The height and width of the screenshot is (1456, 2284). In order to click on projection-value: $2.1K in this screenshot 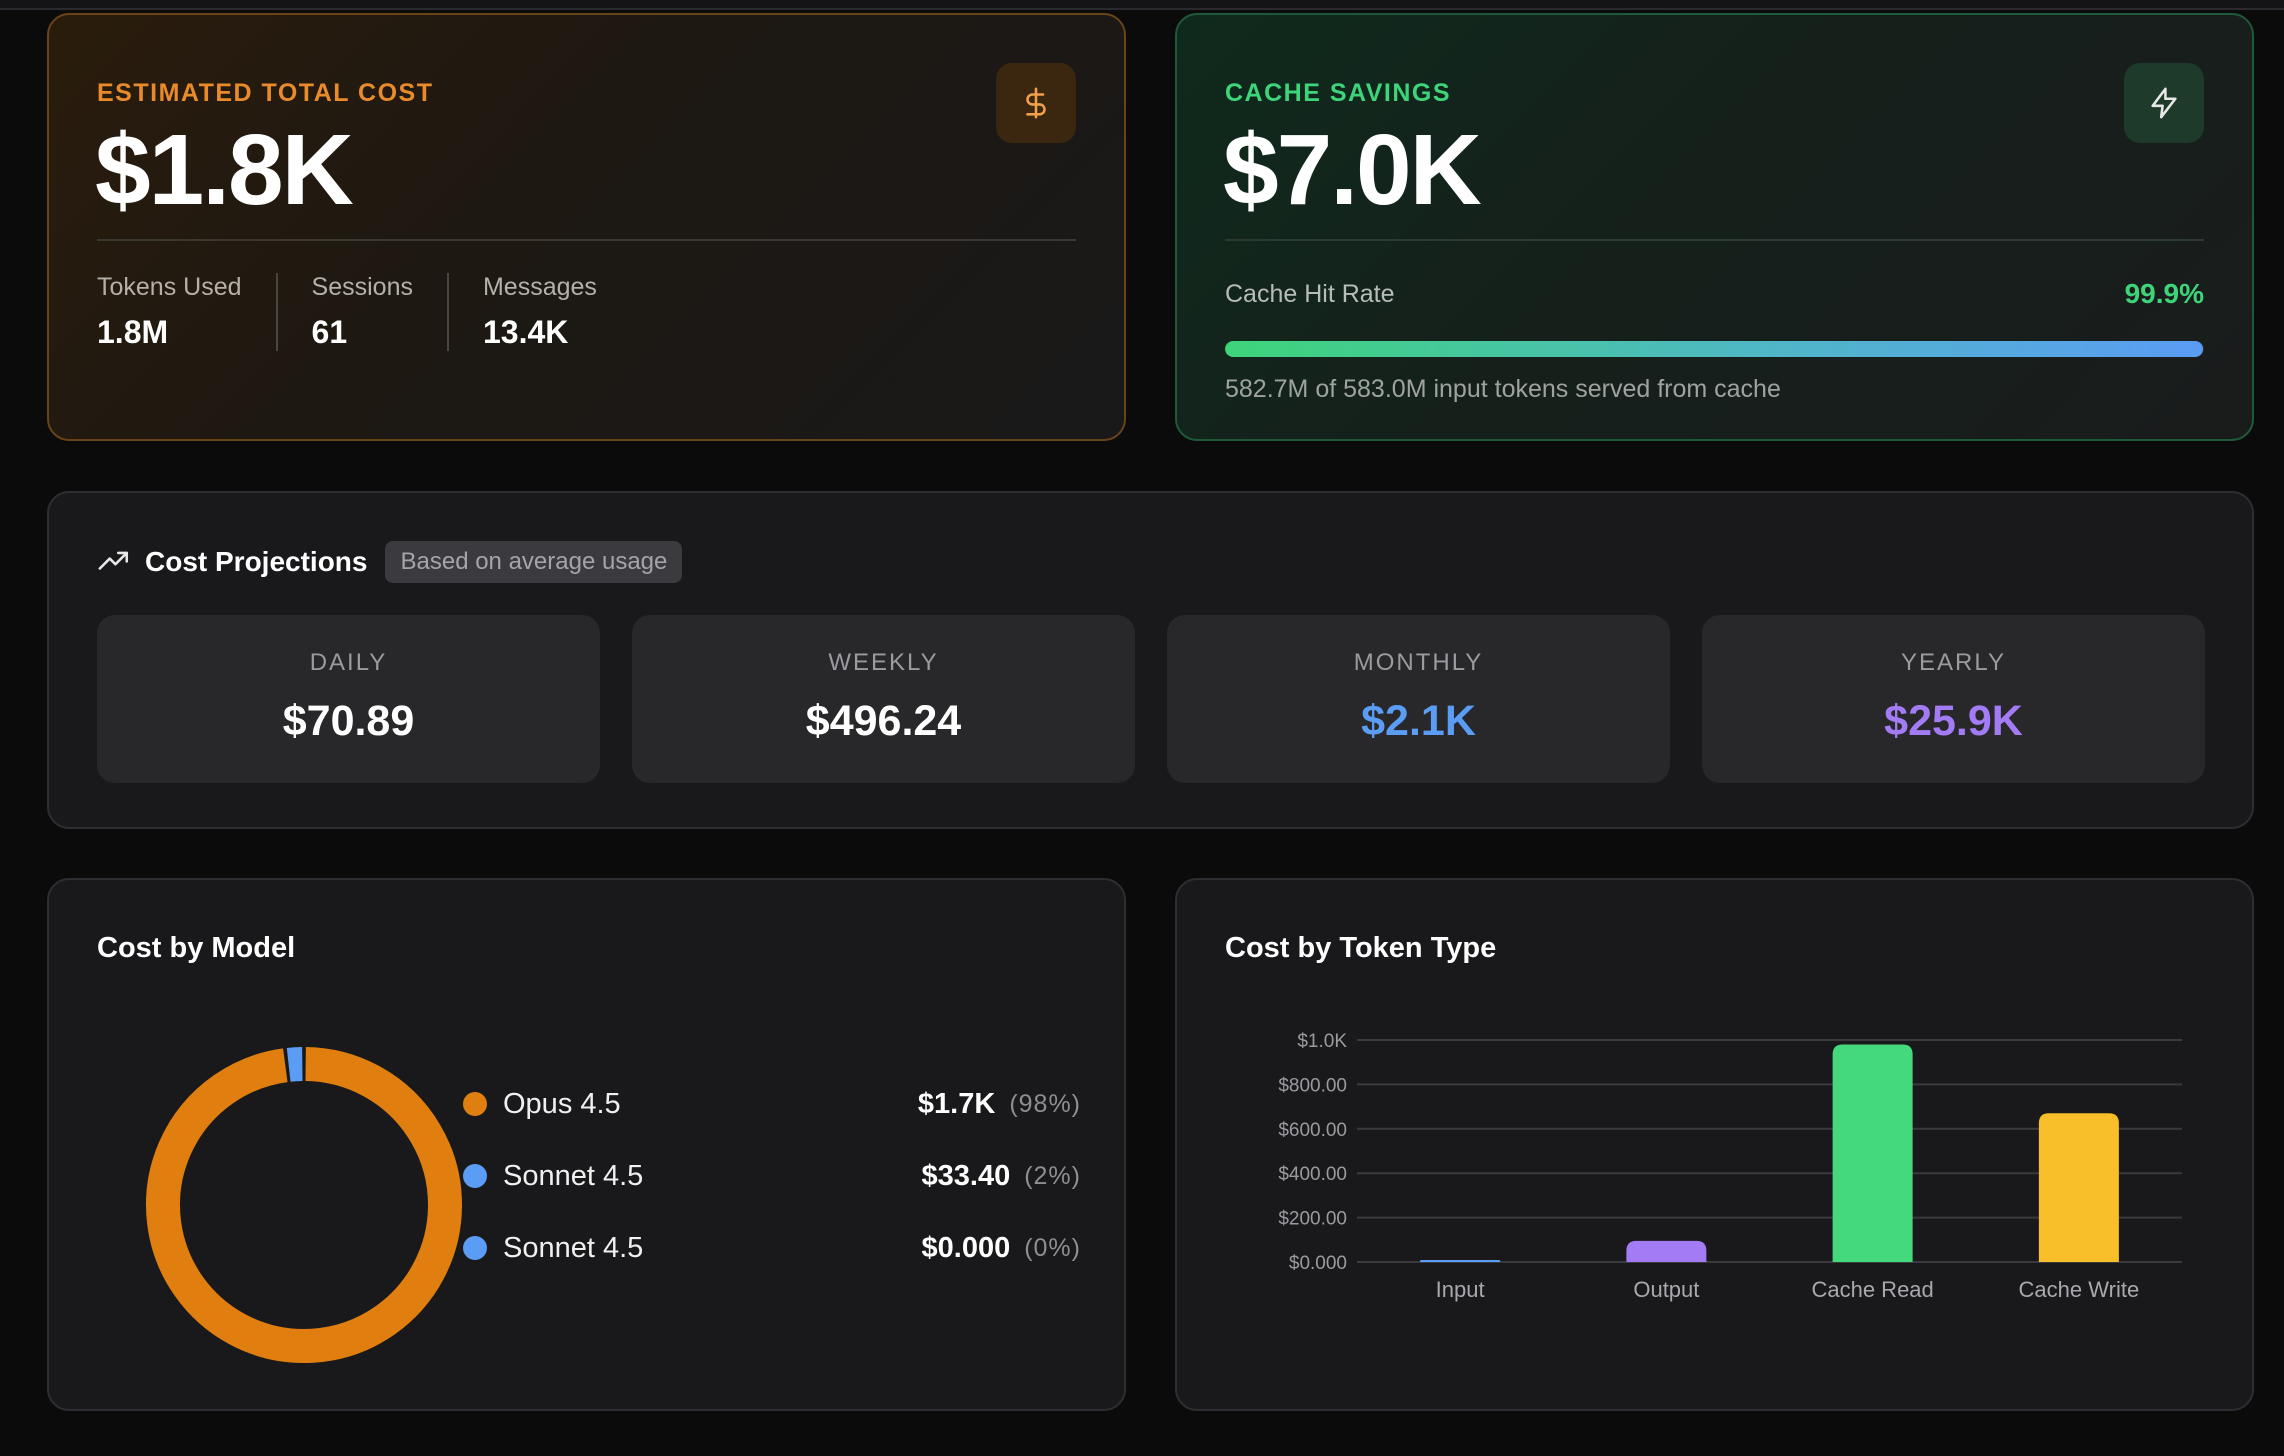, I will do `click(1418, 721)`.